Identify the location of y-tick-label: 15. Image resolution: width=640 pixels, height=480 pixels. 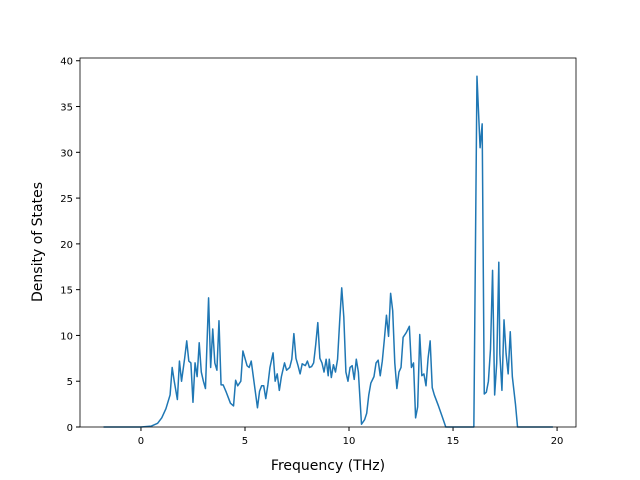
(66, 291).